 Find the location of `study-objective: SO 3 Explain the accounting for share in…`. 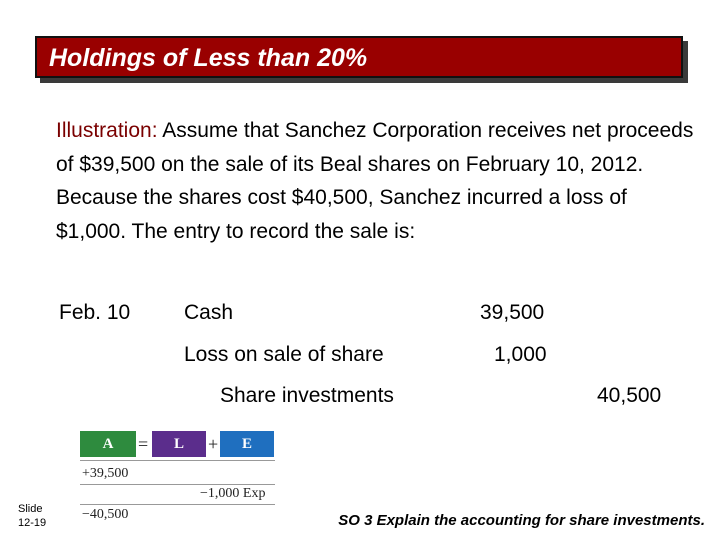

study-objective: SO 3 Explain the accounting for share in… is located at coordinates (521, 520).